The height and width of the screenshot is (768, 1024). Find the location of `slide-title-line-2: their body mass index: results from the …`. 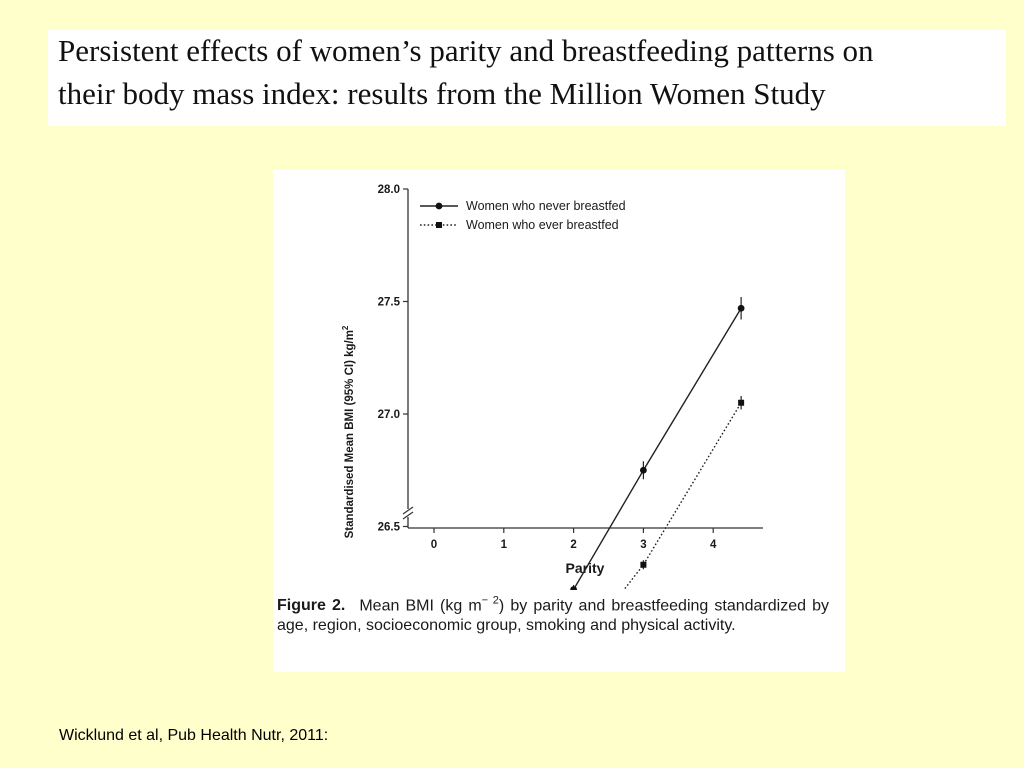

slide-title-line-2: their body mass index: results from the … is located at coordinates (442, 93).